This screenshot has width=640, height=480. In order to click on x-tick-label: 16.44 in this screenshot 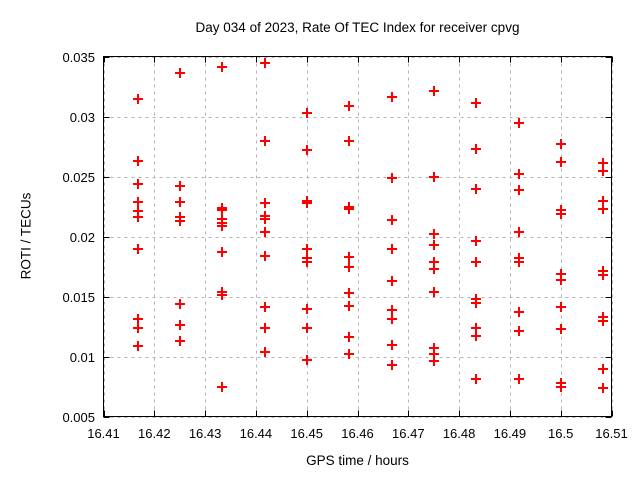, I will do `click(256, 433)`.